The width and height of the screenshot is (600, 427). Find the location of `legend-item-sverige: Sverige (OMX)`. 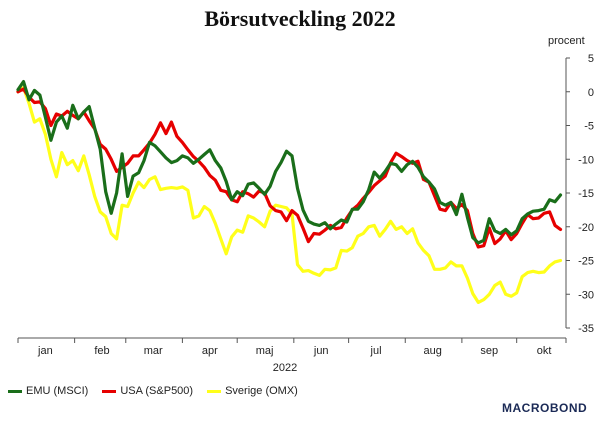

legend-item-sverige: Sverige (OMX) is located at coordinates (252, 391).